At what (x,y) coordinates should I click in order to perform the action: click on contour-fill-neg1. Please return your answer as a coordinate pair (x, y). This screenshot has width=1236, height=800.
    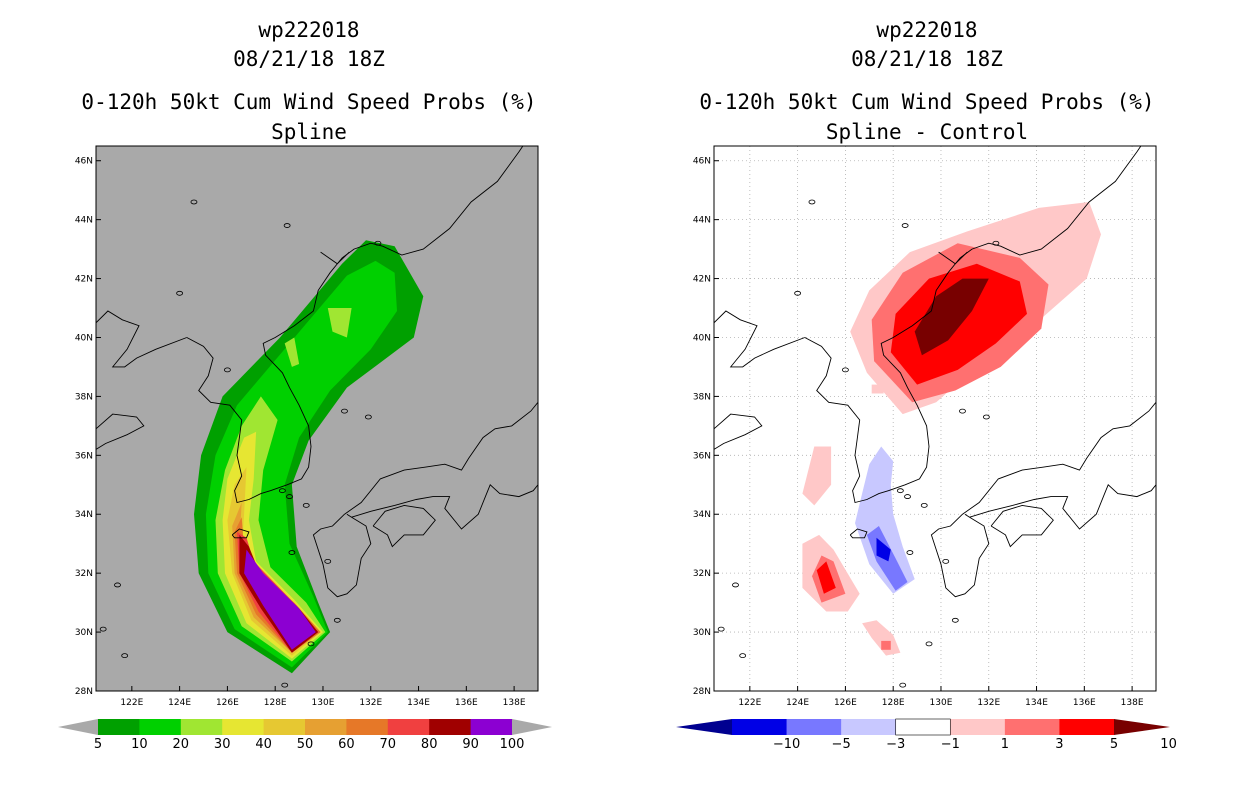
    Looking at the image, I should click on (885, 520).